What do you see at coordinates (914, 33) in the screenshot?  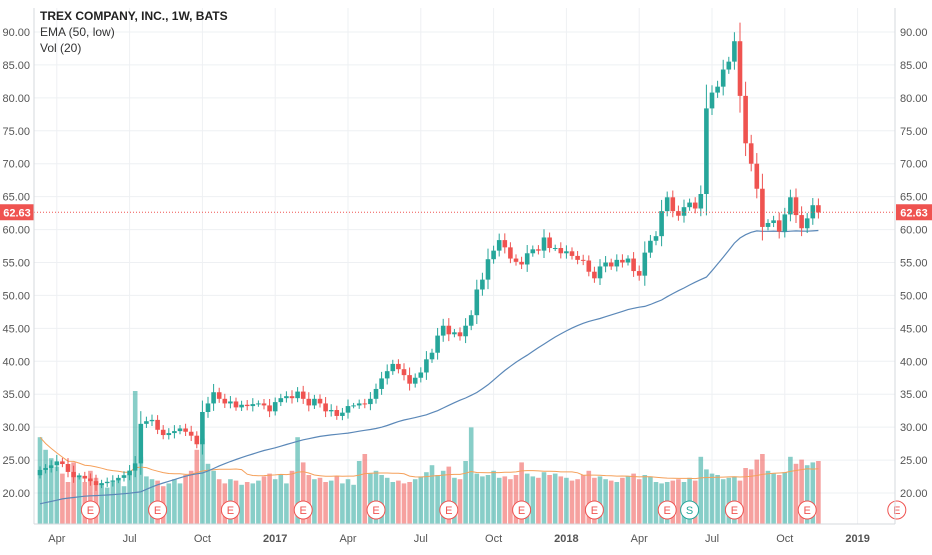 I see `y-tick-label-right: 90.00` at bounding box center [914, 33].